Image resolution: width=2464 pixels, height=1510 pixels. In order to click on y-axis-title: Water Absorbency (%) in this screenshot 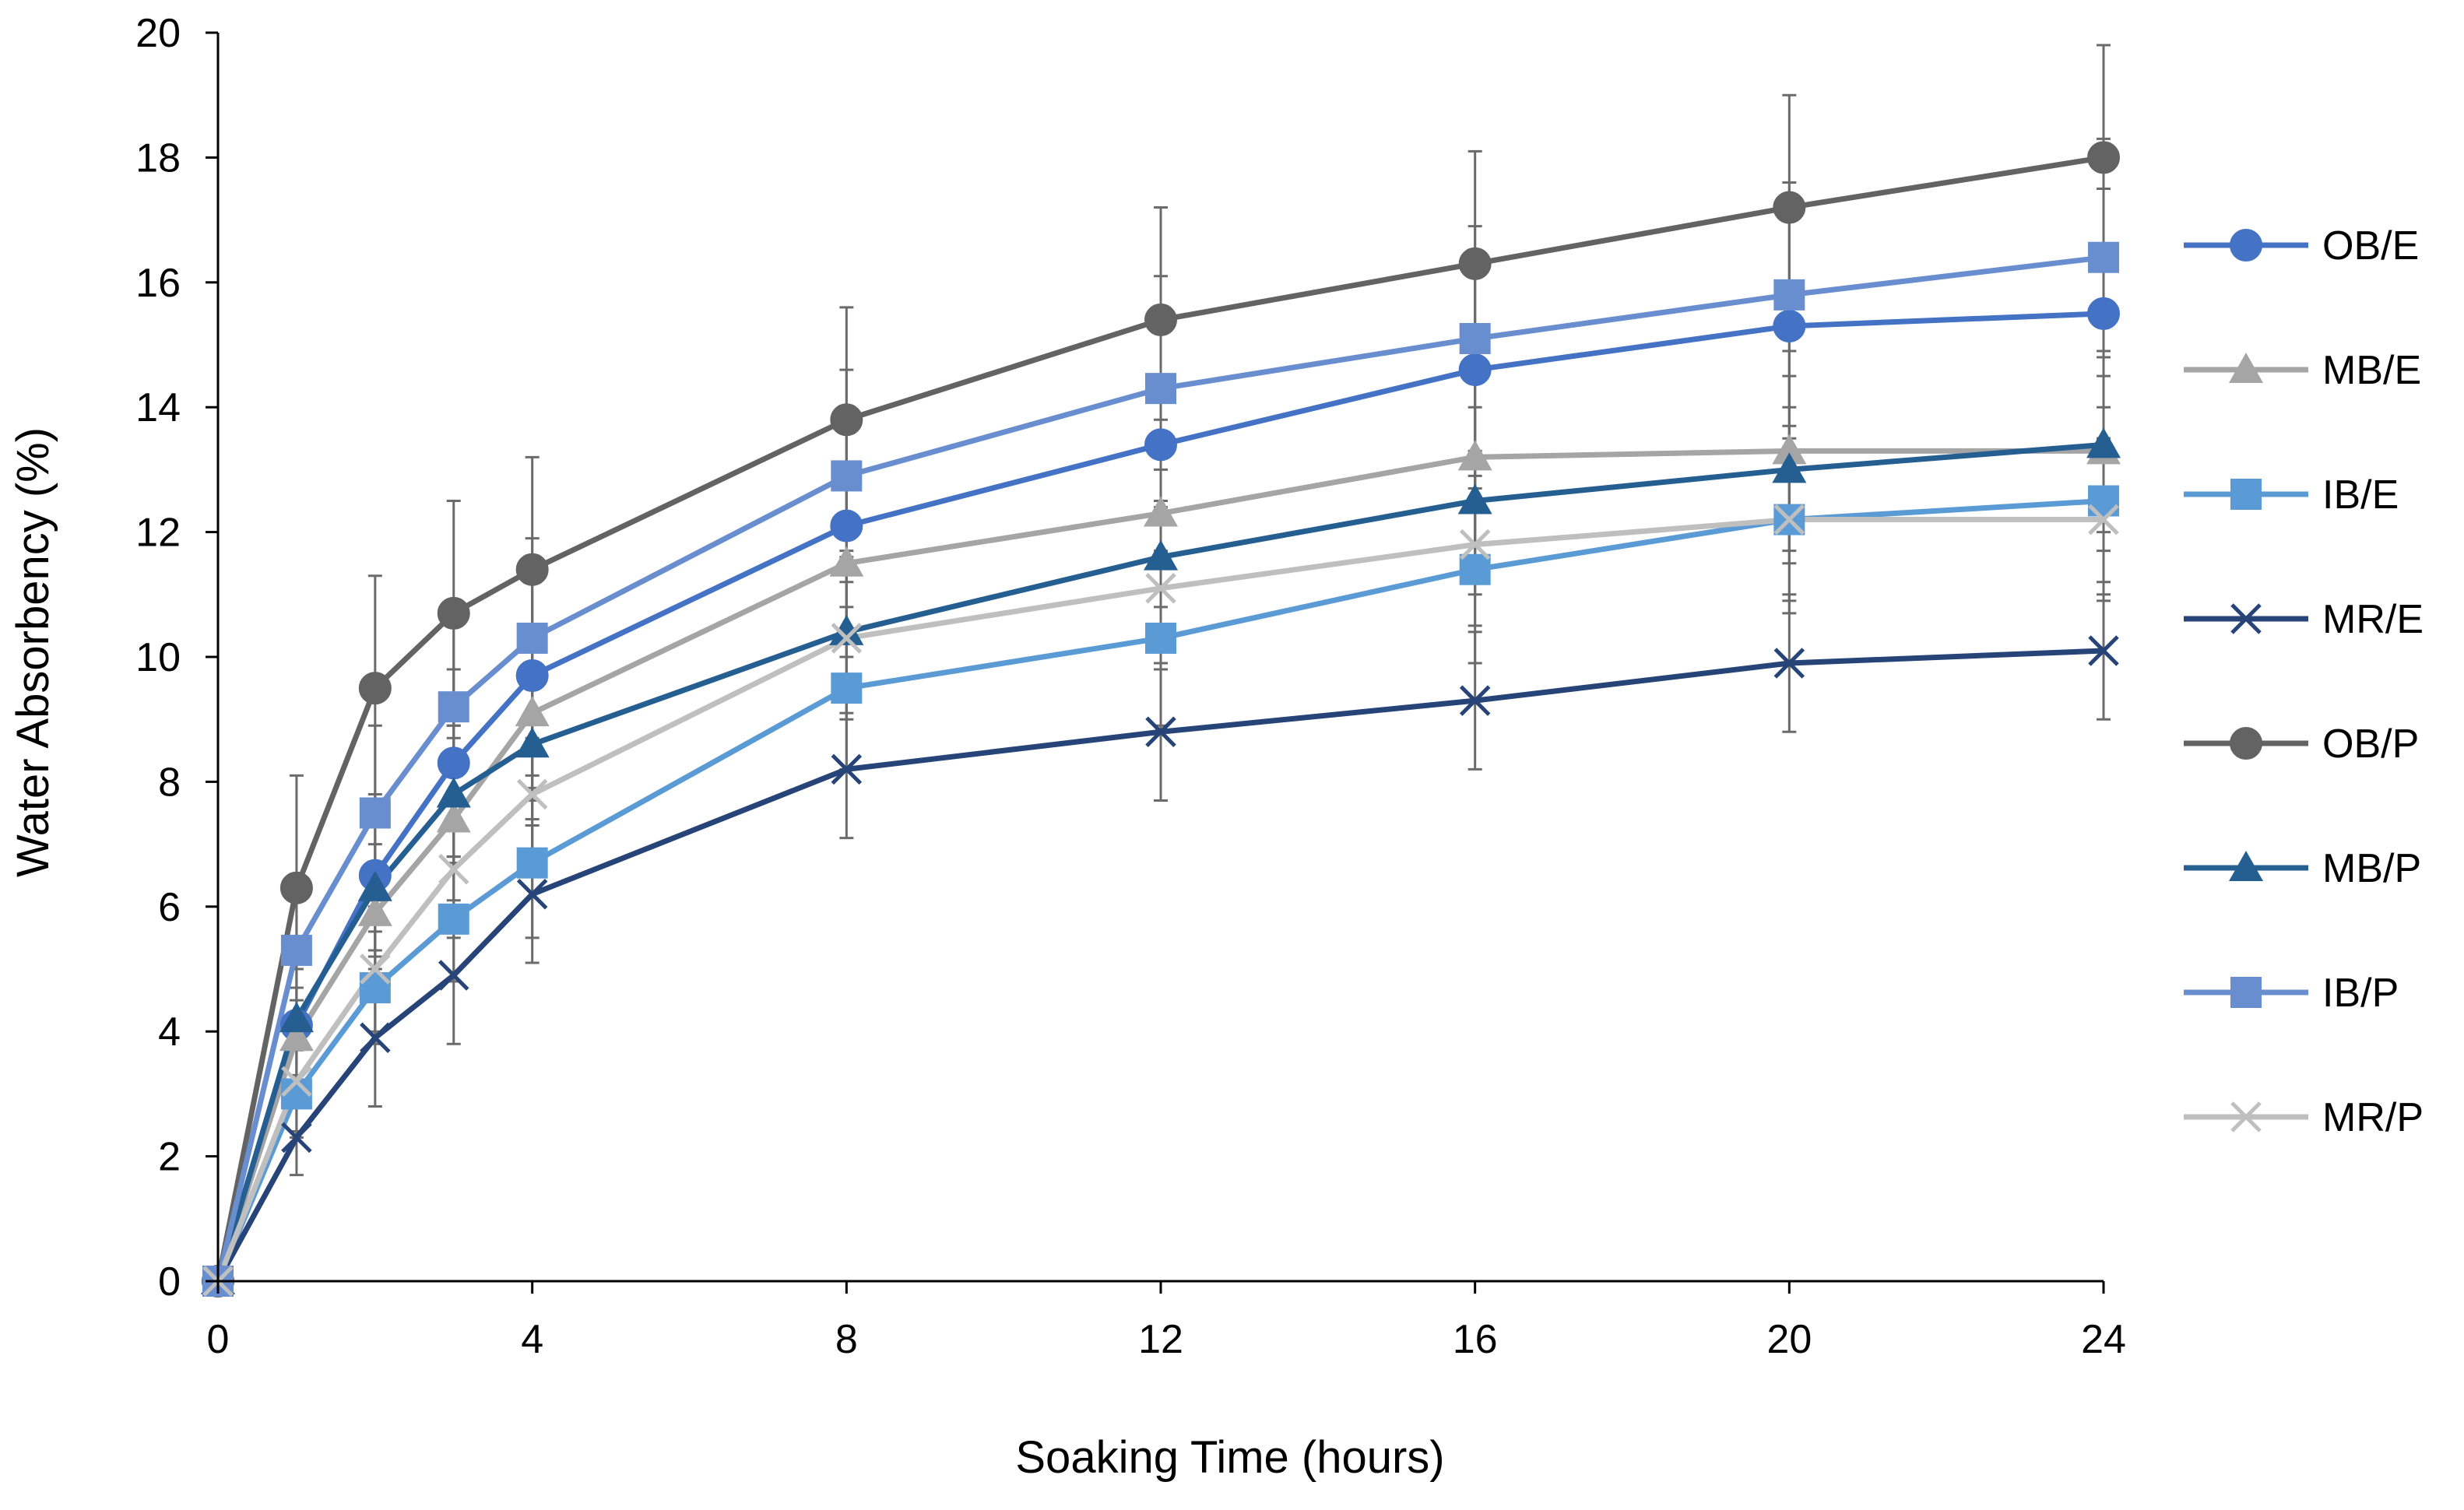, I will do `click(33, 652)`.